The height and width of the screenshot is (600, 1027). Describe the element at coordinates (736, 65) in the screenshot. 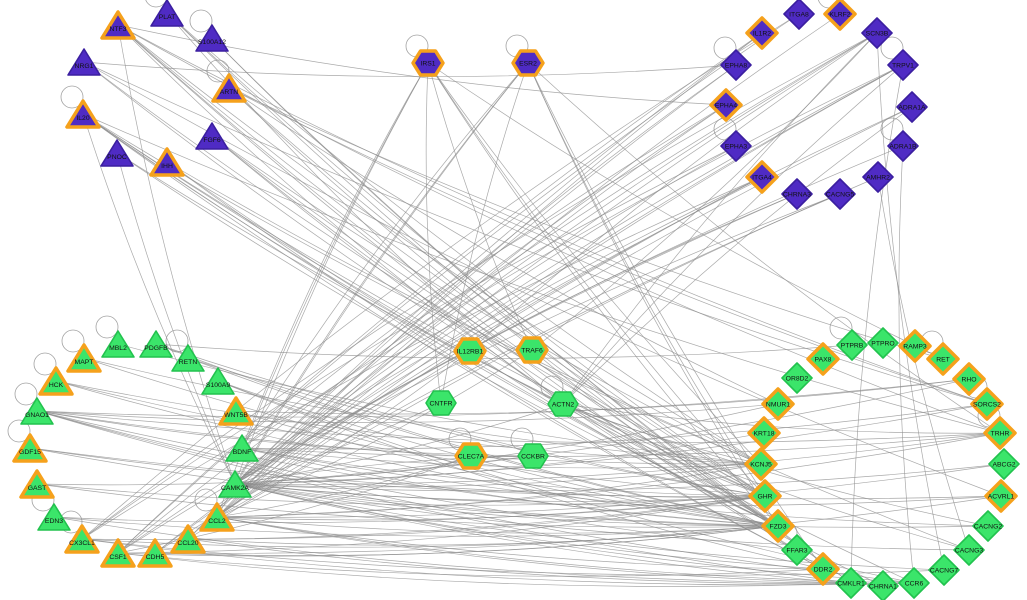

I see `node-EPHA8` at that location.